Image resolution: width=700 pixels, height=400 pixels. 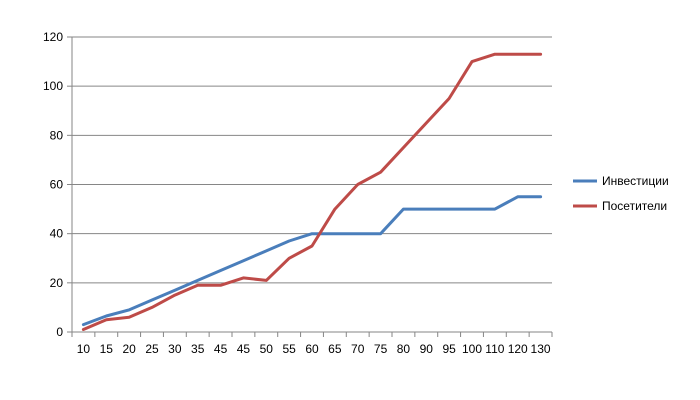 What do you see at coordinates (518, 349) in the screenshot?
I see `x-tick-label: 120` at bounding box center [518, 349].